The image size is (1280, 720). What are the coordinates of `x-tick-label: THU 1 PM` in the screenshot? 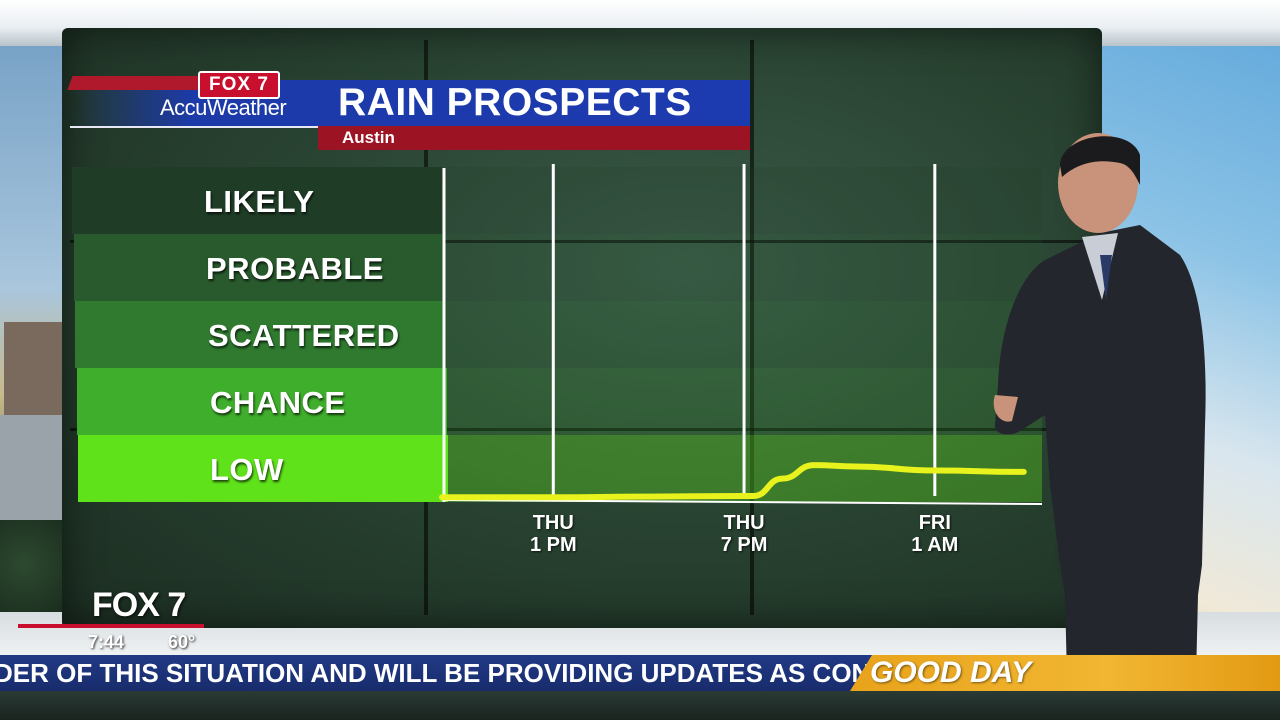 It's located at (553, 534).